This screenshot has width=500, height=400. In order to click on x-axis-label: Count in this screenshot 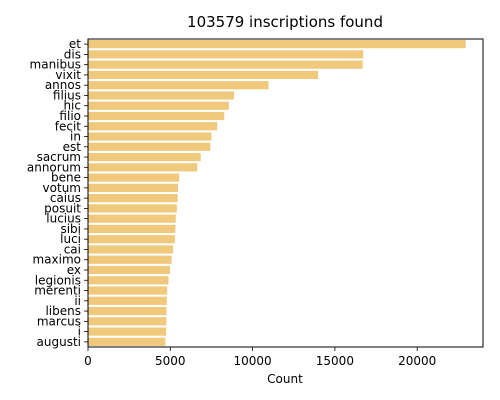, I will do `click(285, 379)`.